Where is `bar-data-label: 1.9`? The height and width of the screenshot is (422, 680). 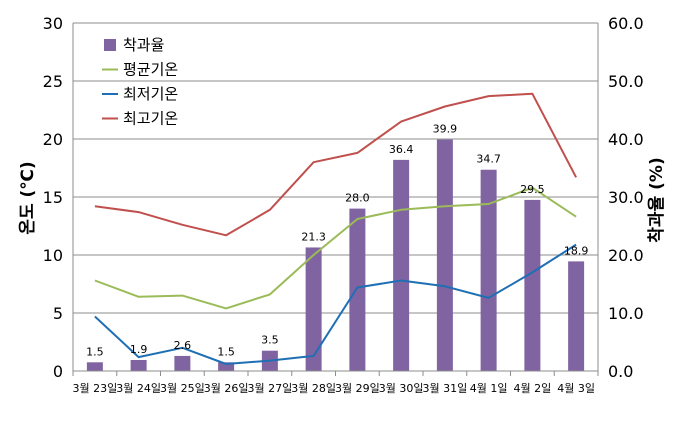
bar-data-label: 1.9 is located at coordinates (139, 349).